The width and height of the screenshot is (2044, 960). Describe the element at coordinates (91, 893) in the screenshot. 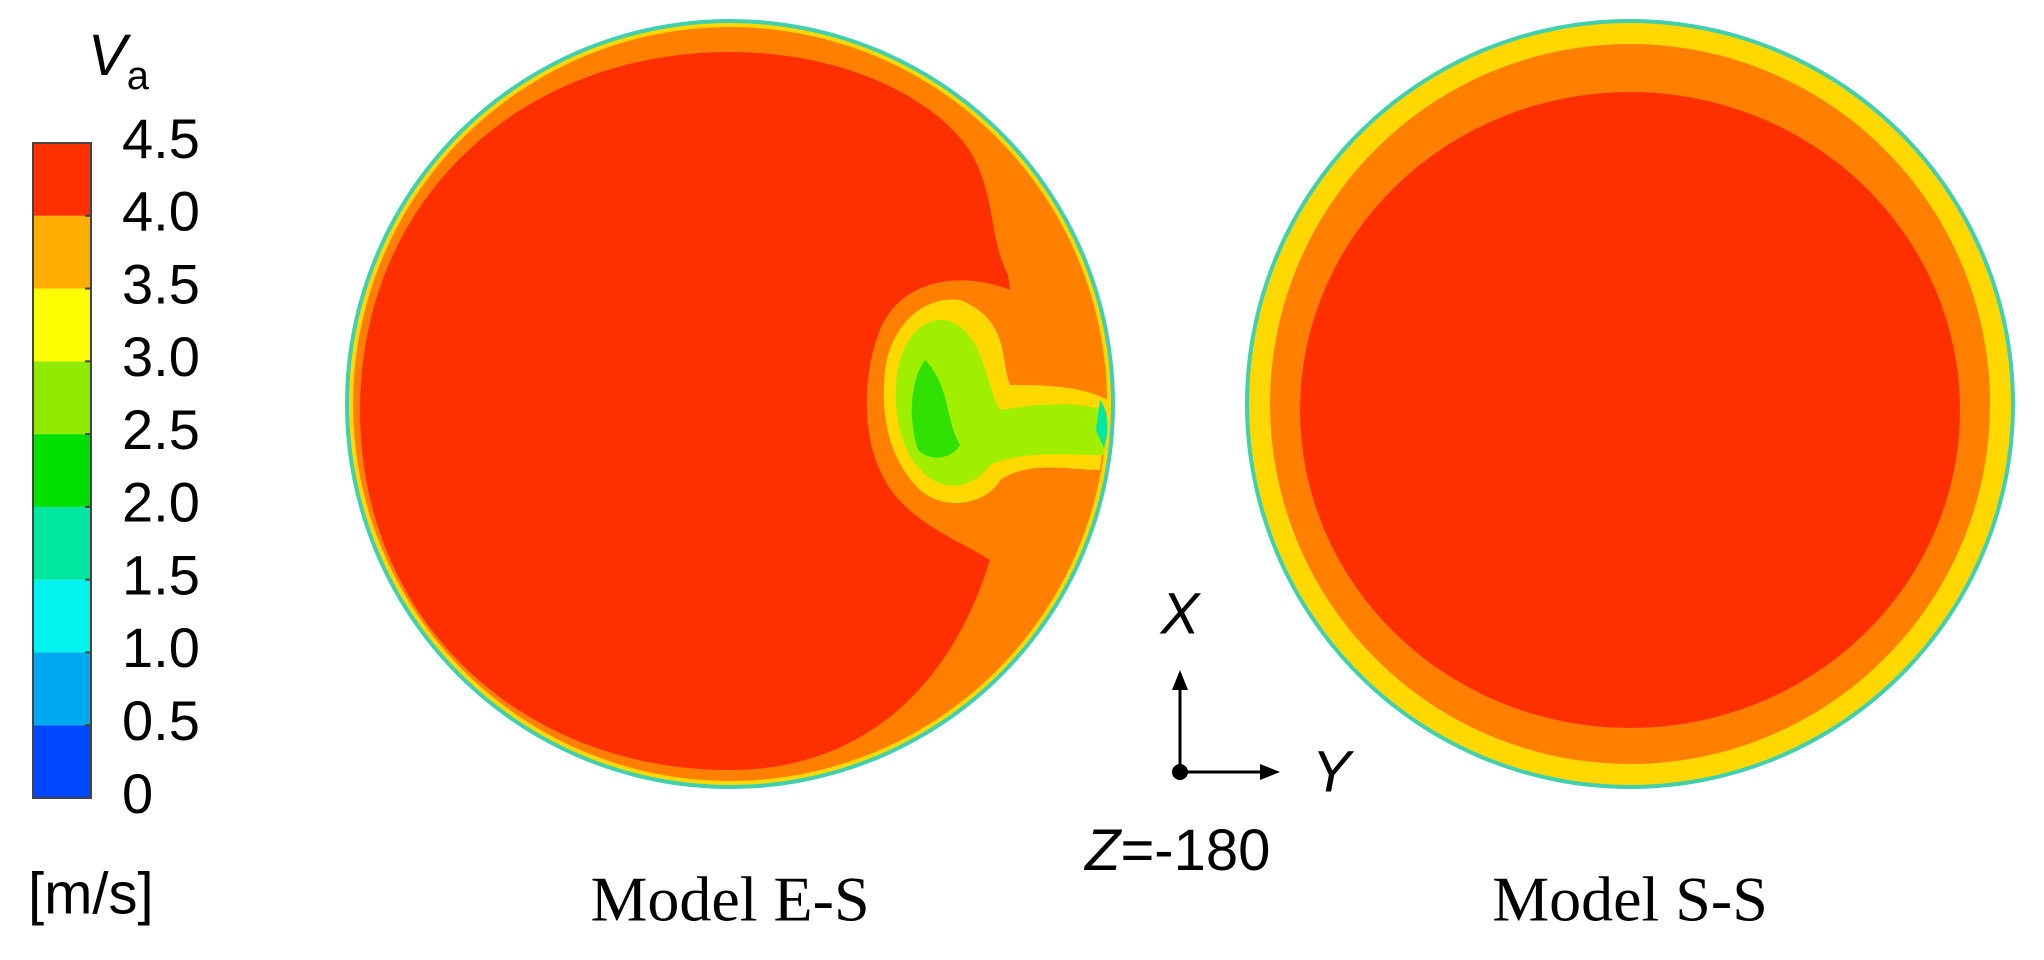

I see `colorbar-unit: [m/s]` at that location.